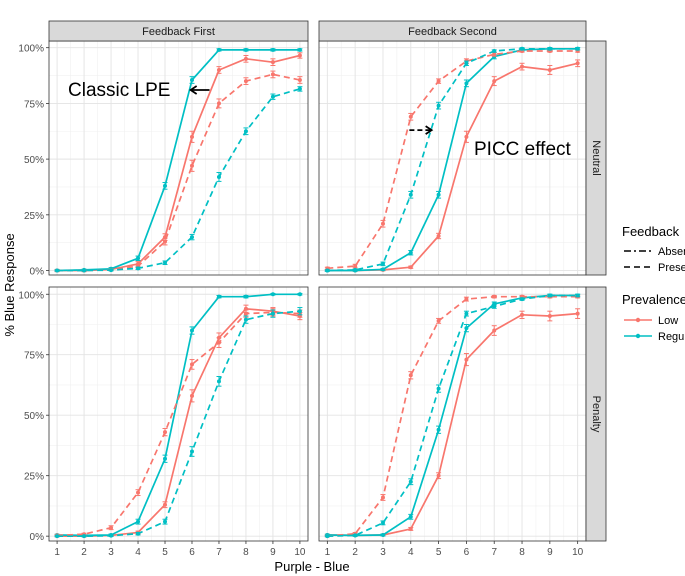  Describe the element at coordinates (34, 356) in the screenshot. I see `y-tick-label: 75%` at that location.